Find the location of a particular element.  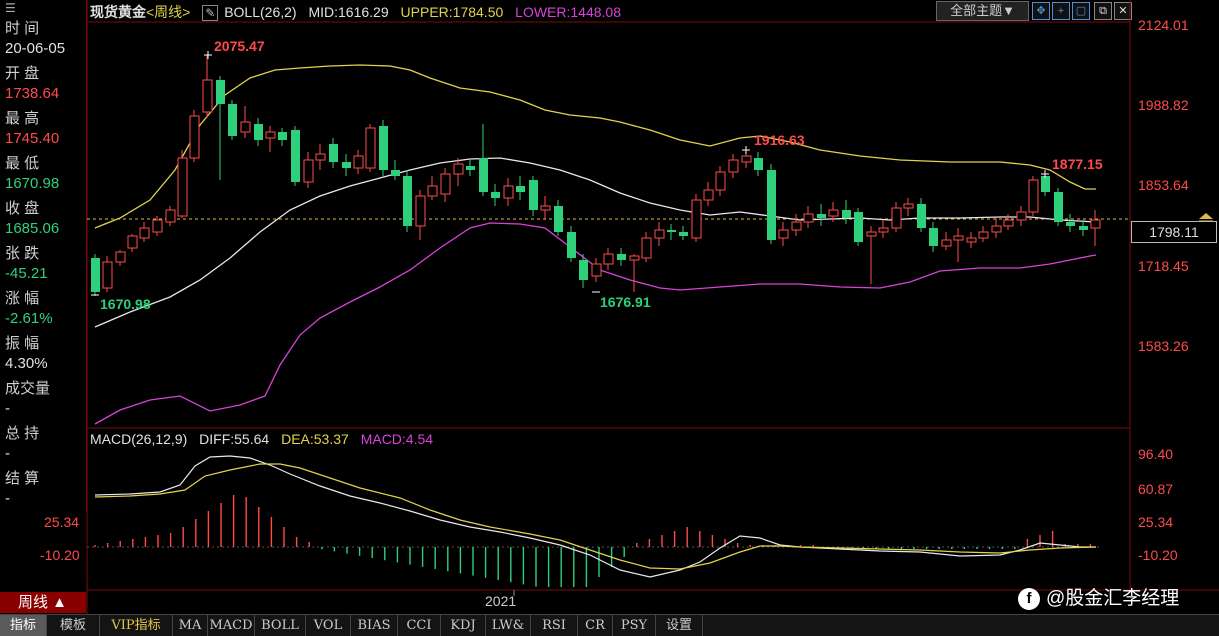

fullscreen-icon: ▢ is located at coordinates (1081, 11).